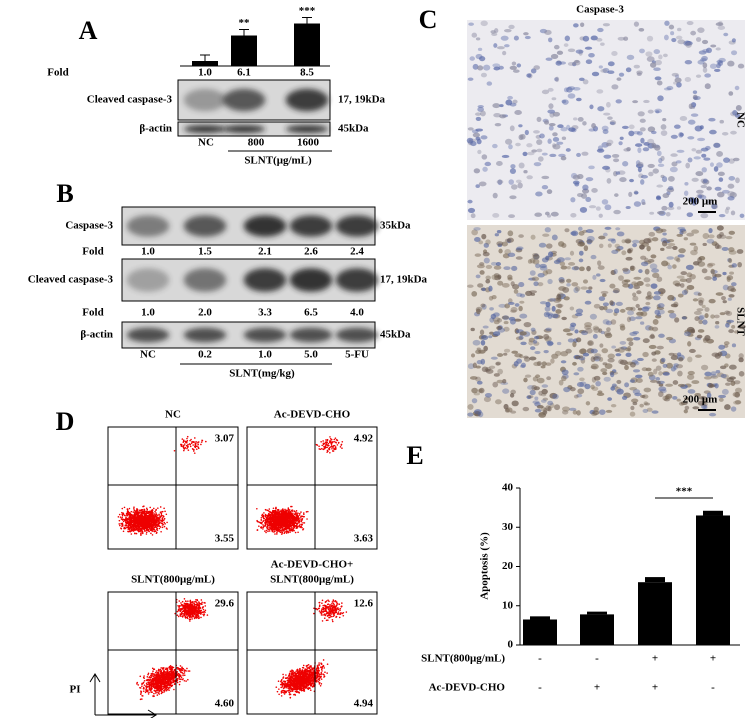  What do you see at coordinates (395, 335) in the screenshot?
I see `band-size: 45kDa` at bounding box center [395, 335].